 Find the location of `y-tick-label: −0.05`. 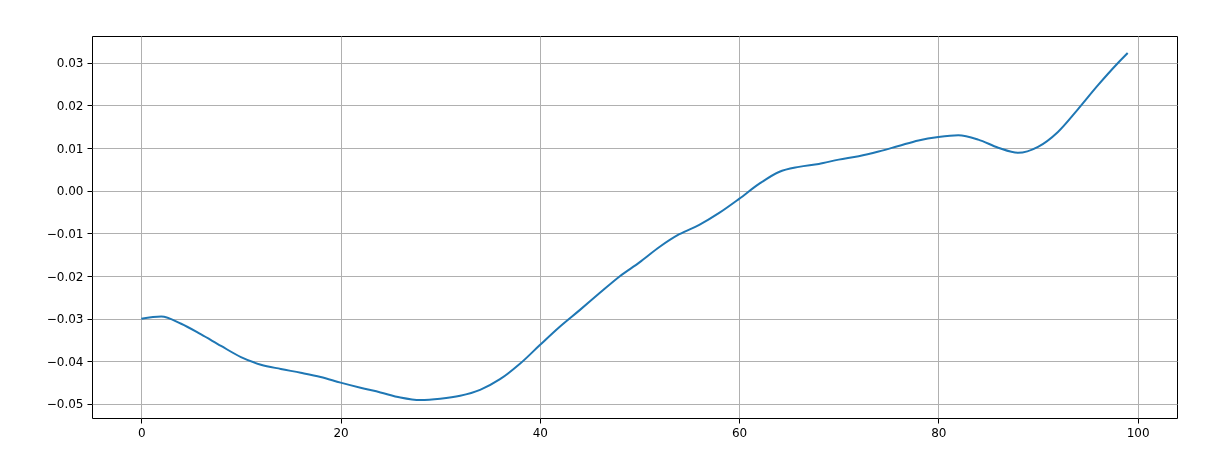

y-tick-label: −0.05 is located at coordinates (65, 404).